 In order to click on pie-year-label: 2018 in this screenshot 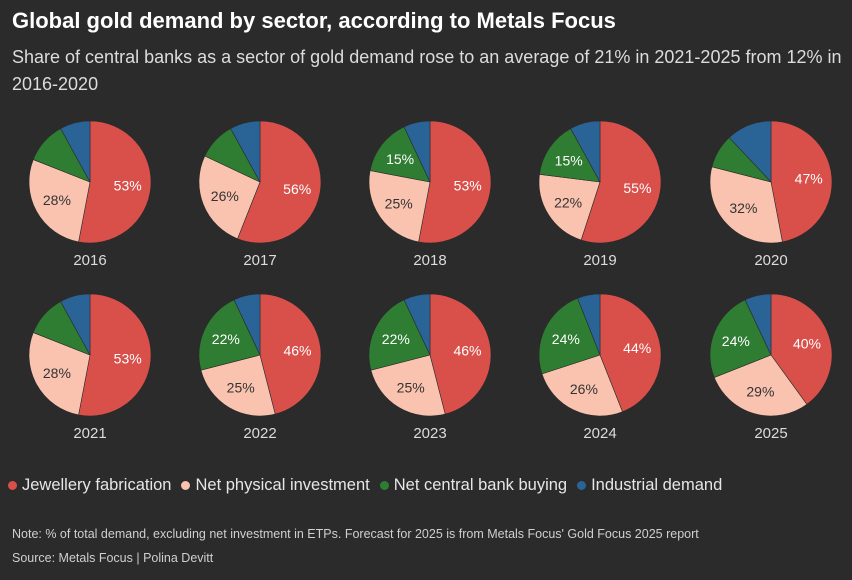, I will do `click(429, 260)`.